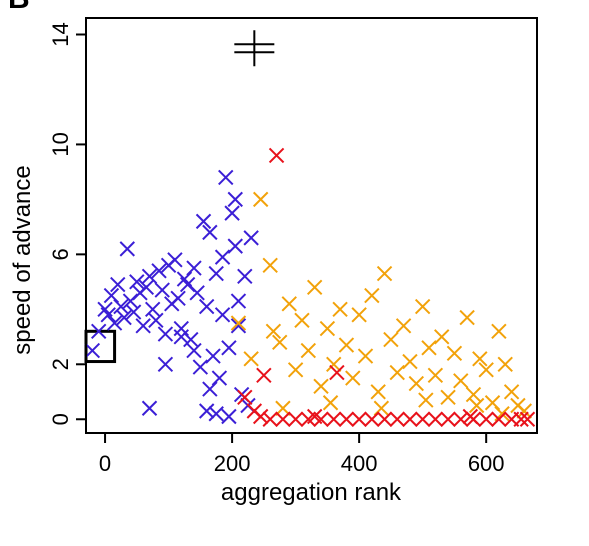  I want to click on y-tick-label: 10, so click(60, 144).